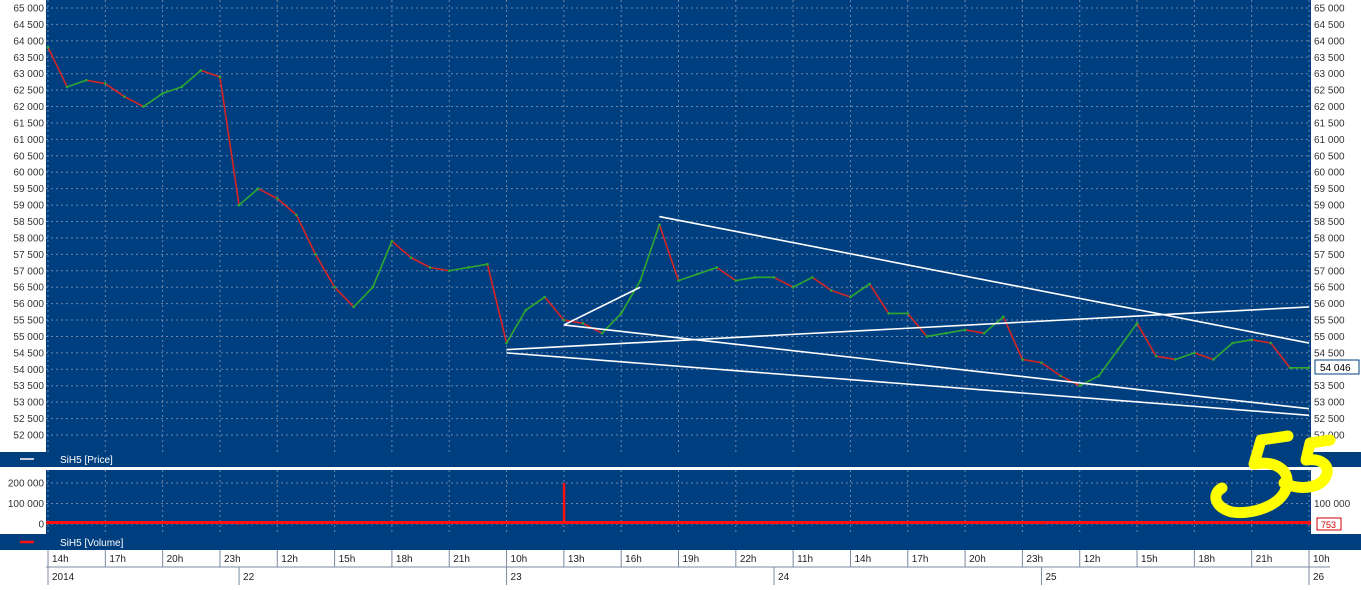 The width and height of the screenshot is (1361, 590). Describe the element at coordinates (1329, 123) in the screenshot. I see `price-tick-label-right: 61 500` at that location.